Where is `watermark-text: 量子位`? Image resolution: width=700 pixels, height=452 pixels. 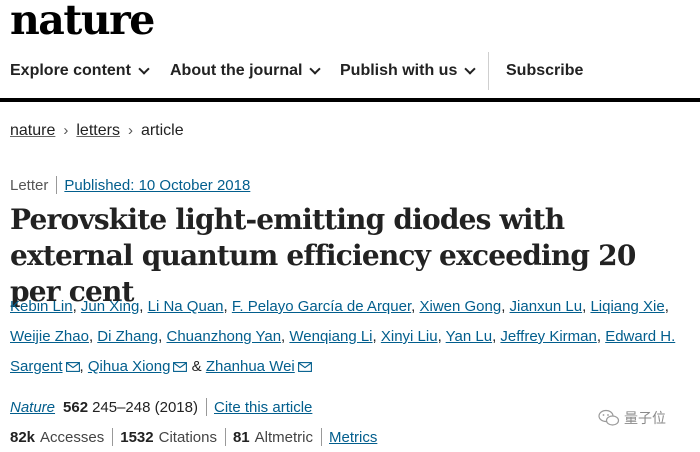
watermark-text: 量子位 is located at coordinates (645, 418).